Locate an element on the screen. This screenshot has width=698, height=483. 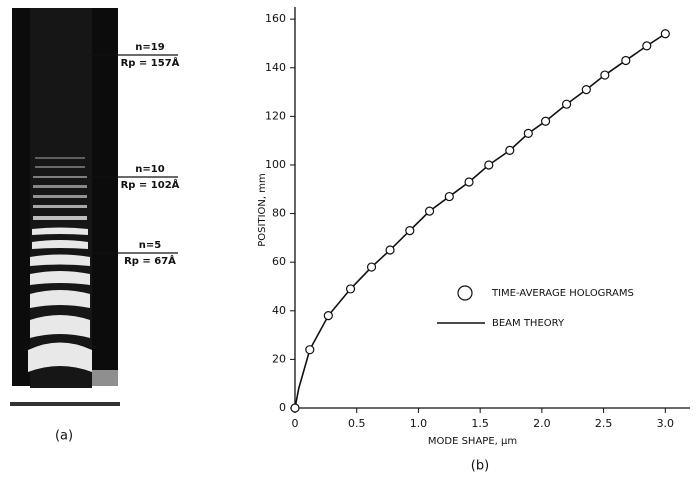
x-tick-label: 1.0 is located at coordinates (419, 423).